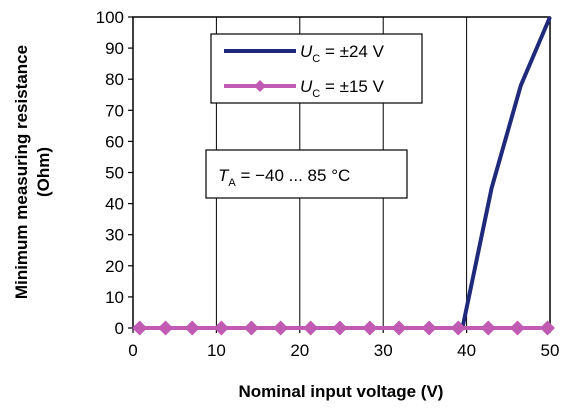 This screenshot has width=564, height=410. I want to click on annotation-box, so click(306, 174).